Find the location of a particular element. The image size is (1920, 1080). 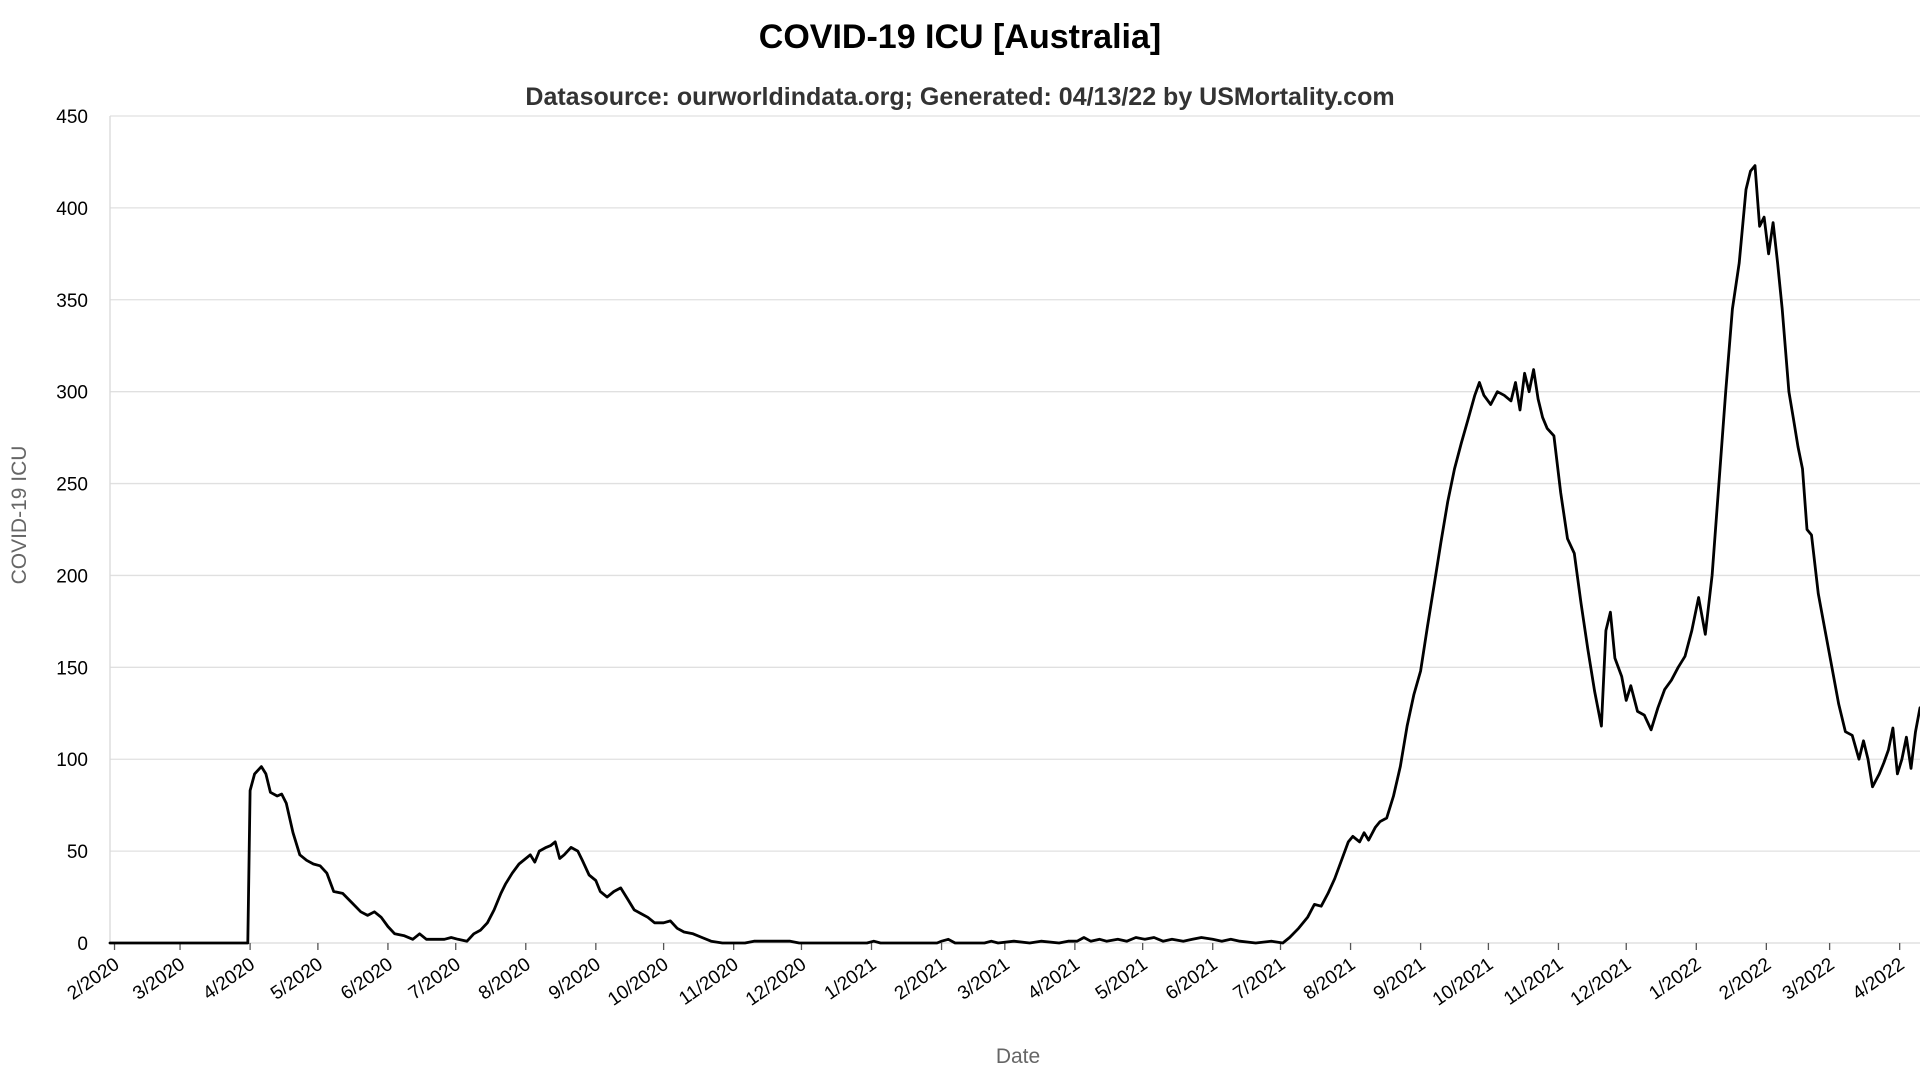

x-tick-label: 11/2020 is located at coordinates (708, 982).